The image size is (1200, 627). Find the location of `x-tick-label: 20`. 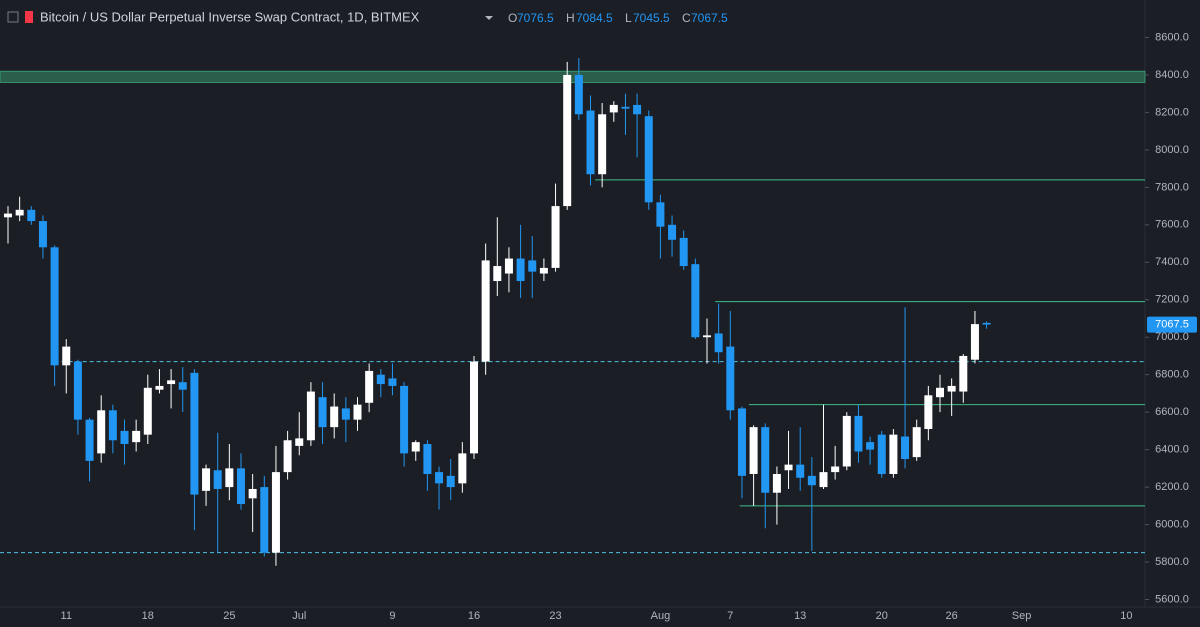

x-tick-label: 20 is located at coordinates (882, 616).